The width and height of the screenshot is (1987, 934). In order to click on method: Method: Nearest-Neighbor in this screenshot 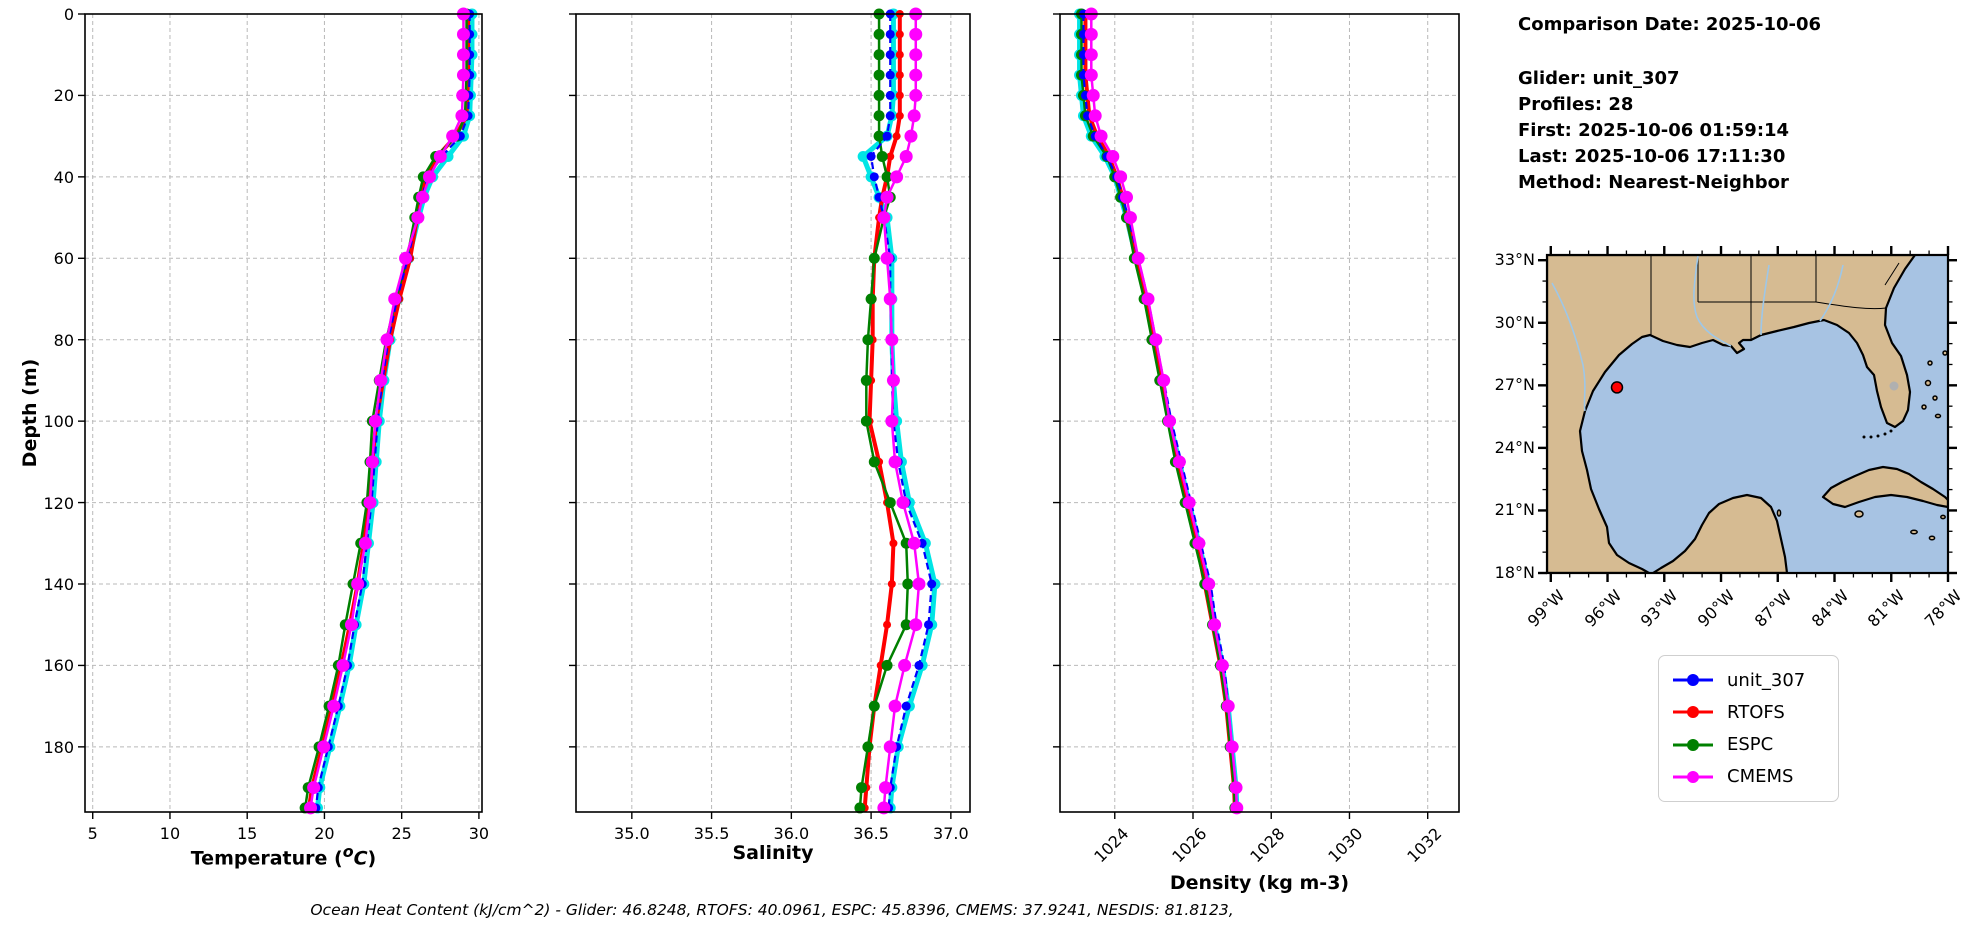, I will do `click(1653, 182)`.